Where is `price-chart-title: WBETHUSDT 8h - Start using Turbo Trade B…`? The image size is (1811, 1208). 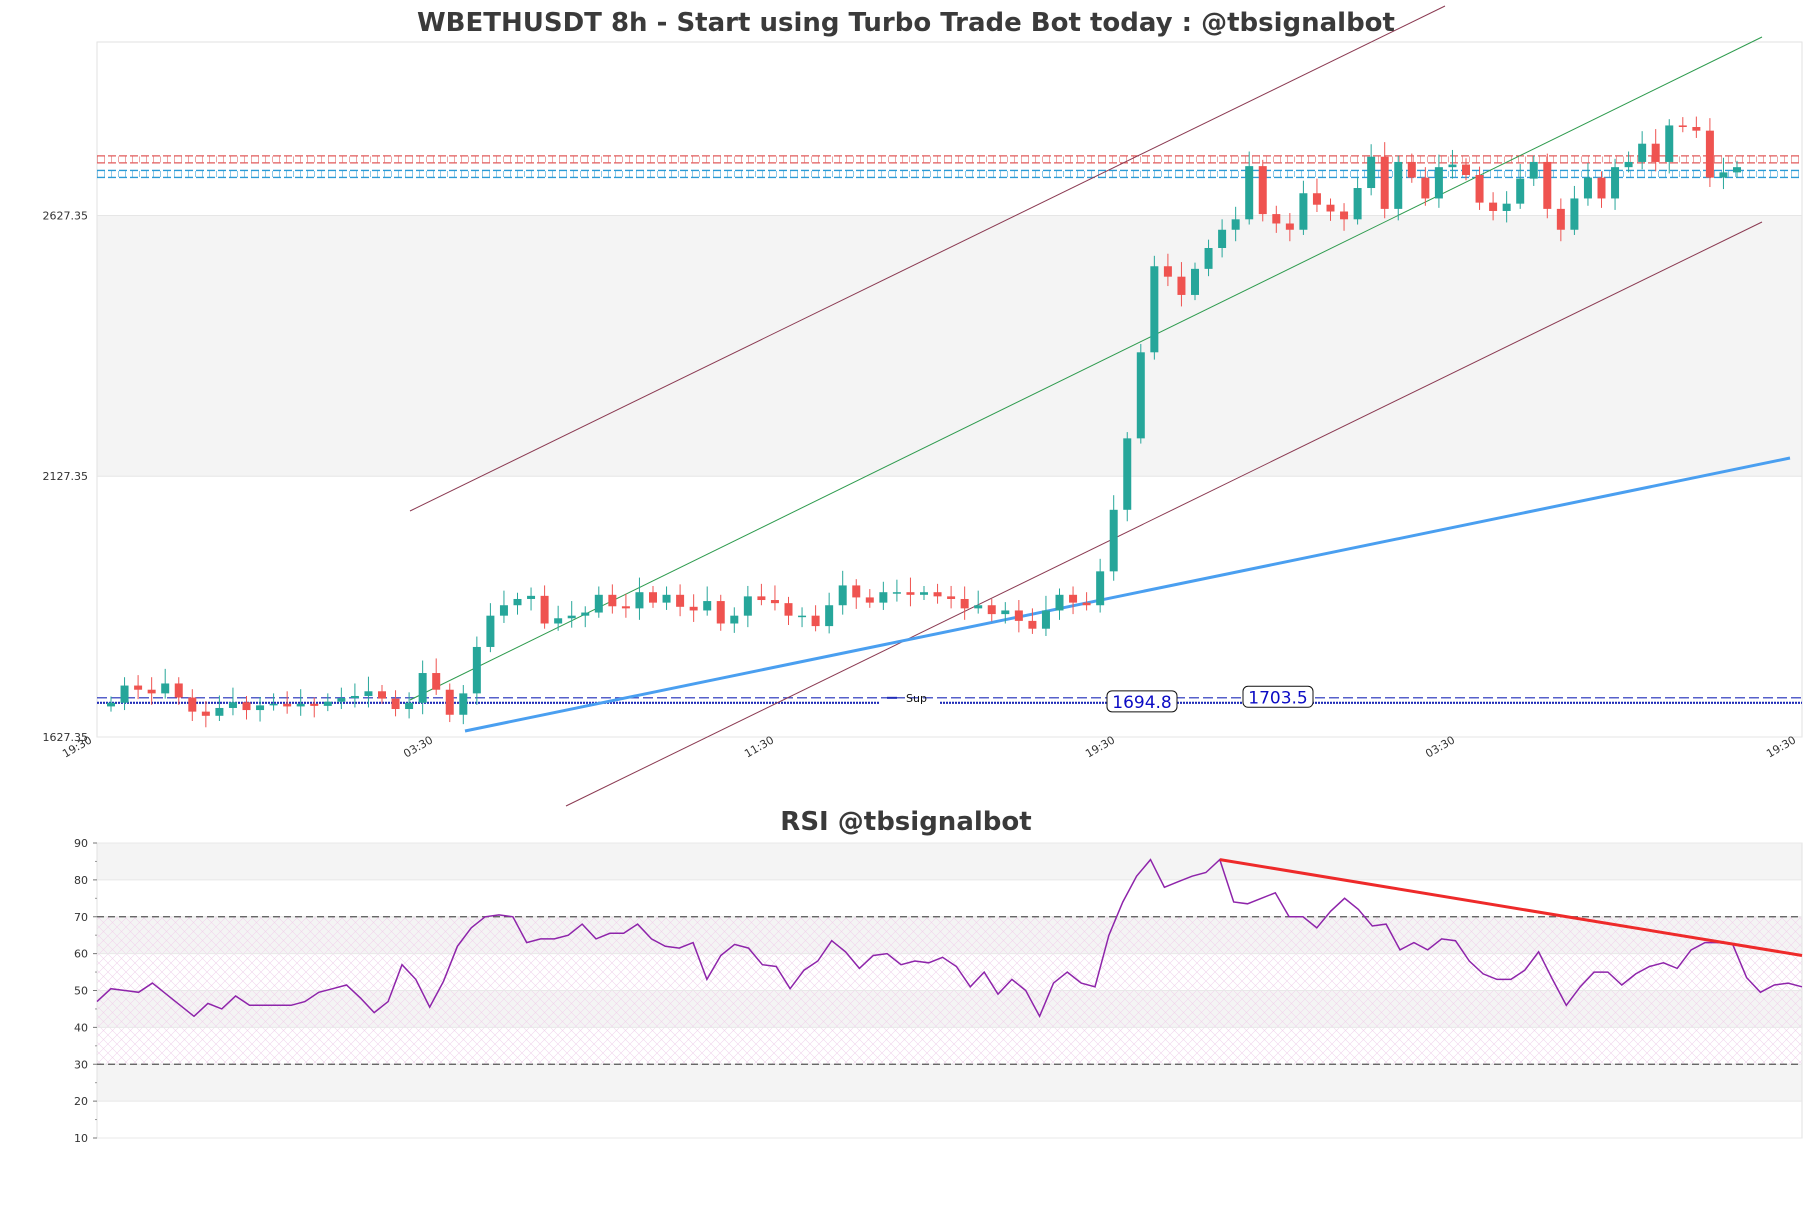
price-chart-title: WBETHUSDT 8h - Start using Turbo Trade B… is located at coordinates (906, 23).